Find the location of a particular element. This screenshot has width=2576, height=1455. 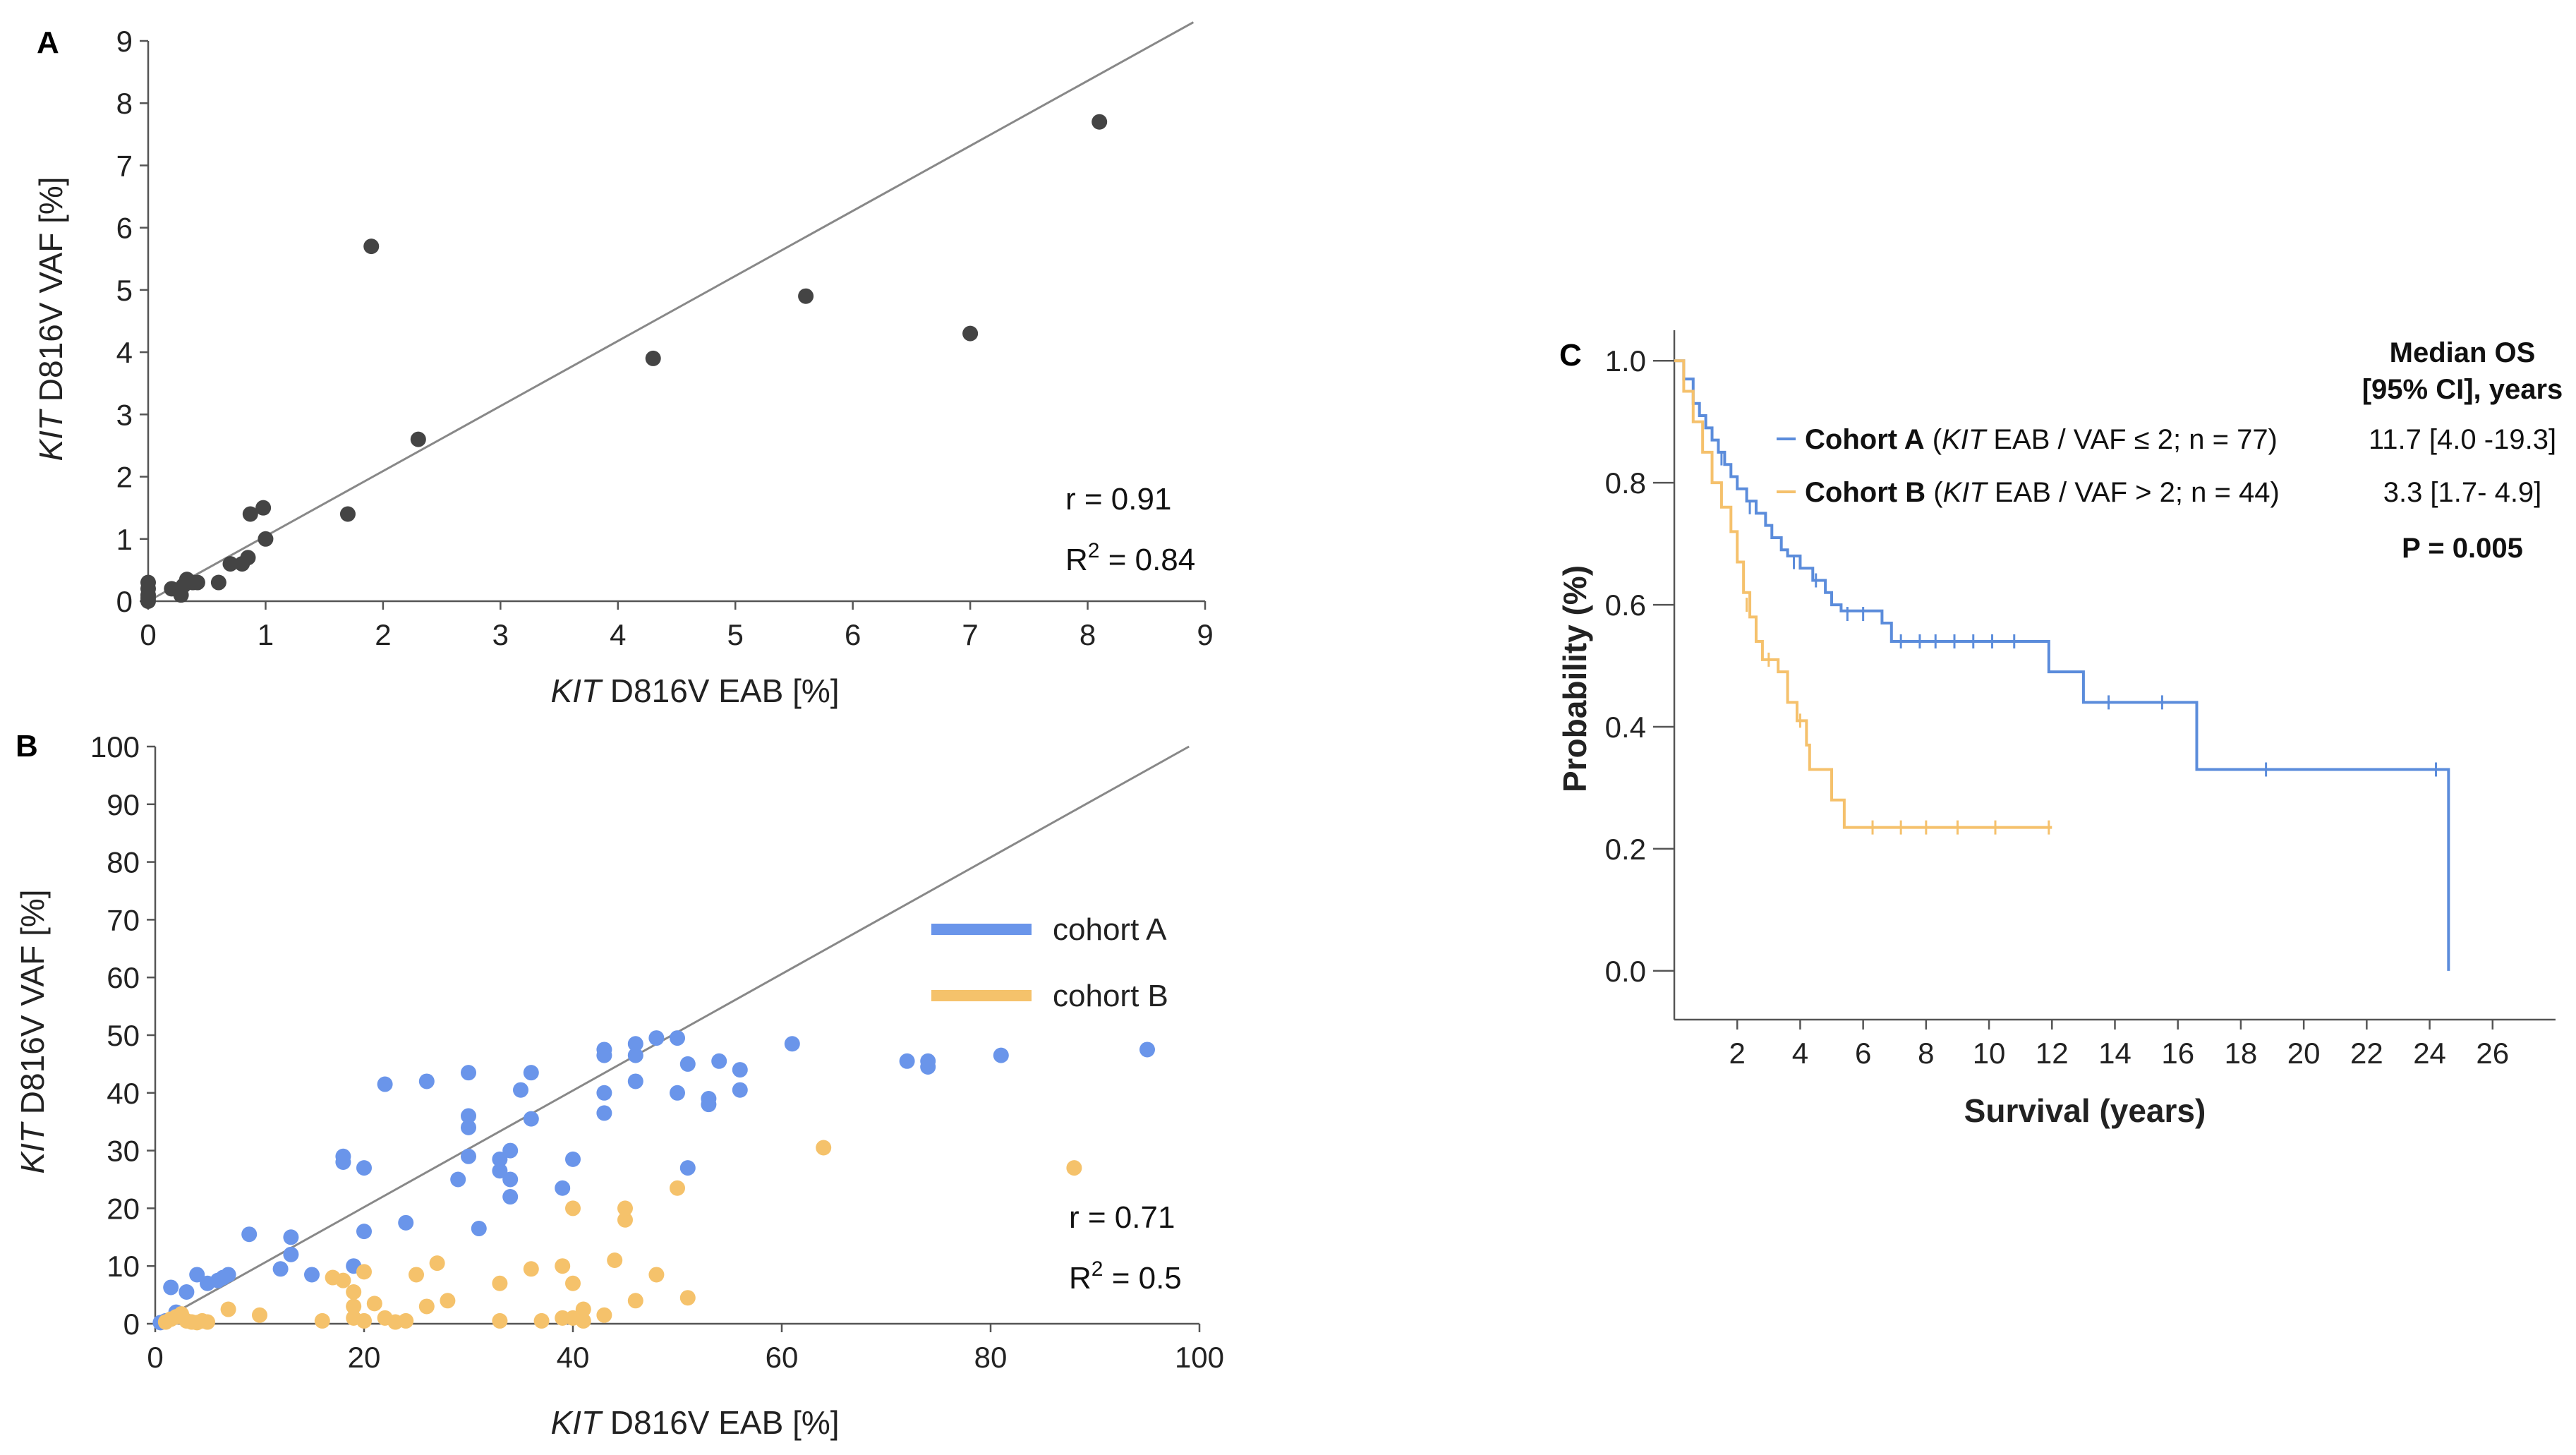

panel-b-x-tick-label: 80 is located at coordinates (991, 1357).